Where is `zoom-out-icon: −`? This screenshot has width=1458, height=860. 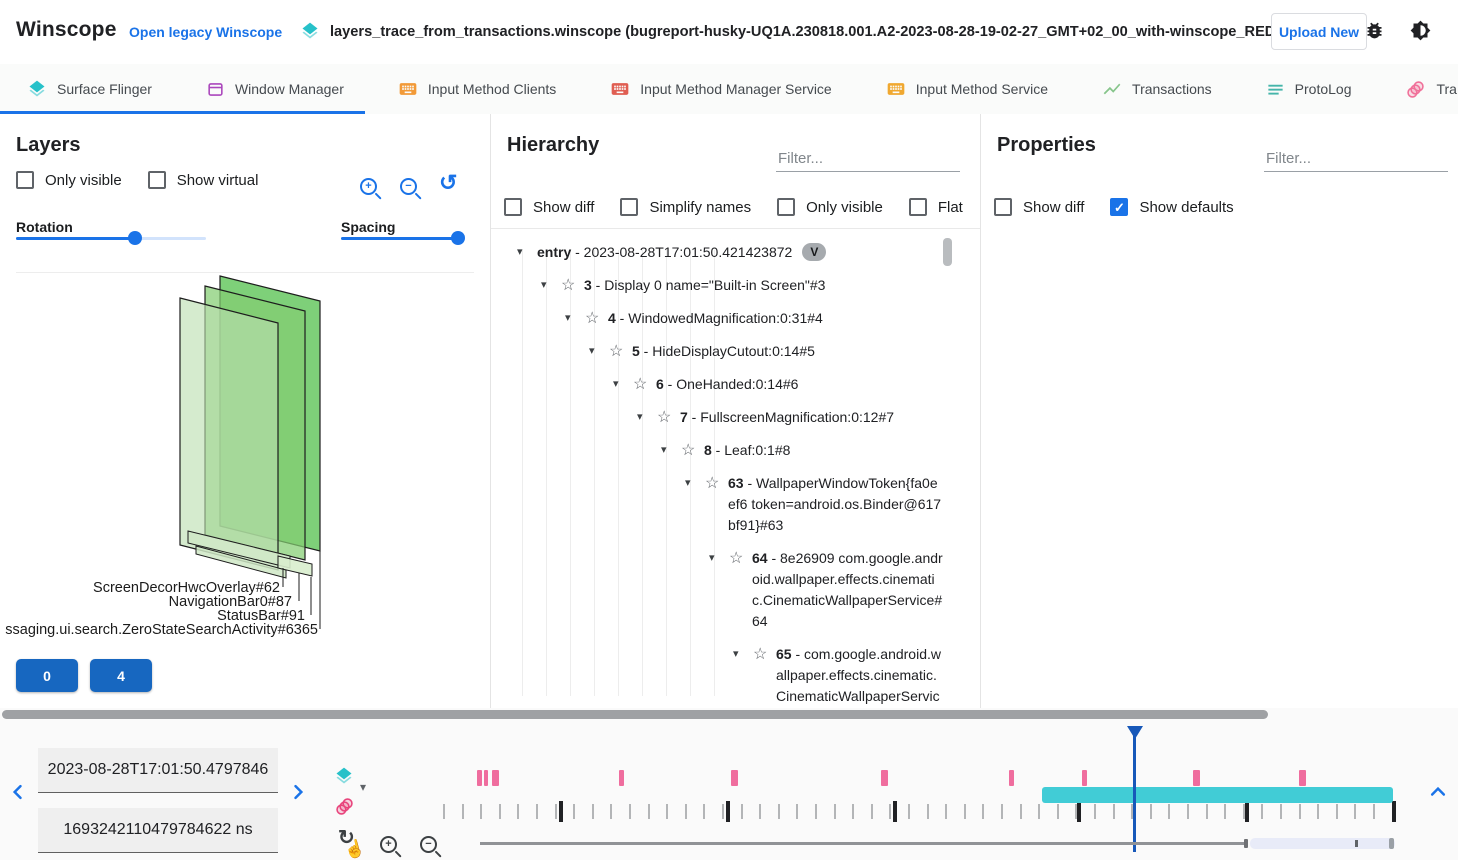 zoom-out-icon: − is located at coordinates (408, 185).